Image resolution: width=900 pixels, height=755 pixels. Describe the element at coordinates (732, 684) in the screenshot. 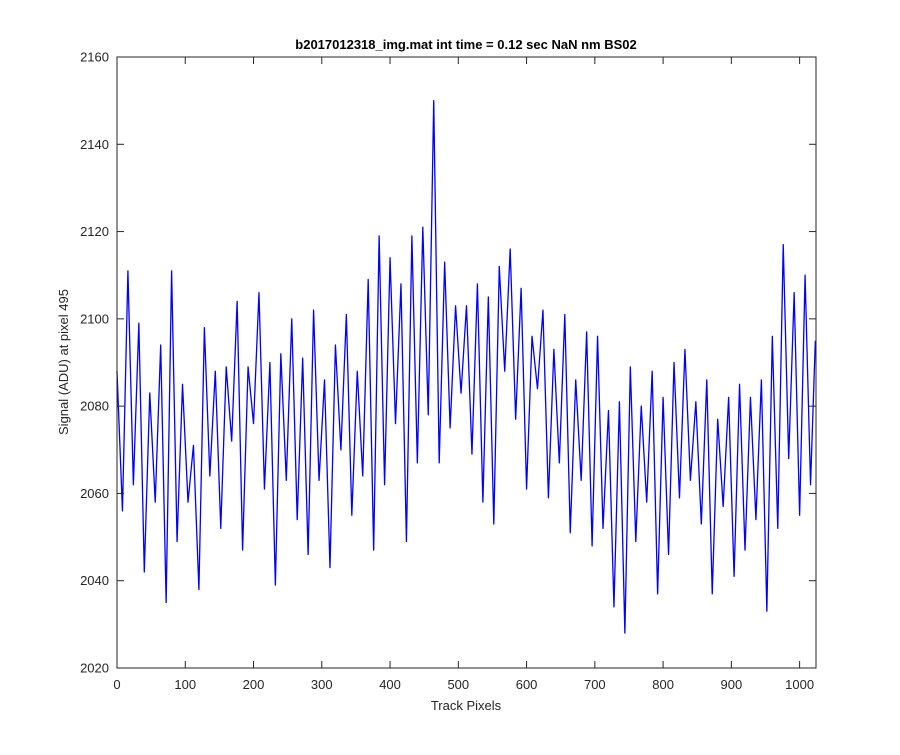

I see `x-tick-label: 900` at that location.